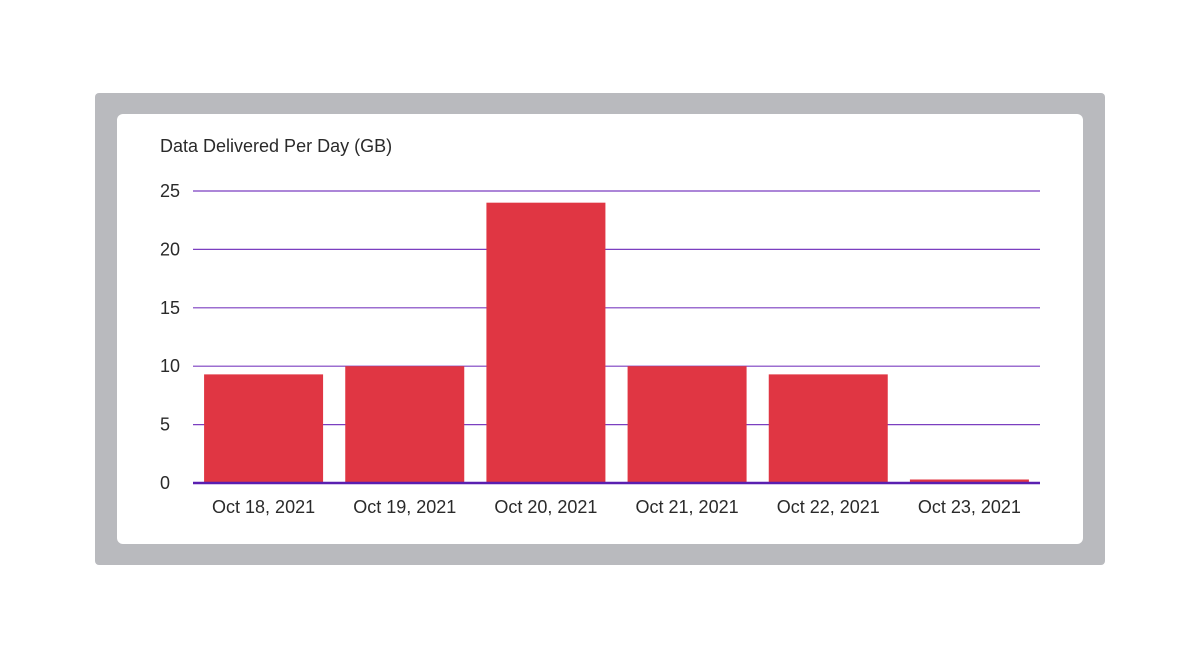  Describe the element at coordinates (170, 249) in the screenshot. I see `y-tick-label: 20` at that location.